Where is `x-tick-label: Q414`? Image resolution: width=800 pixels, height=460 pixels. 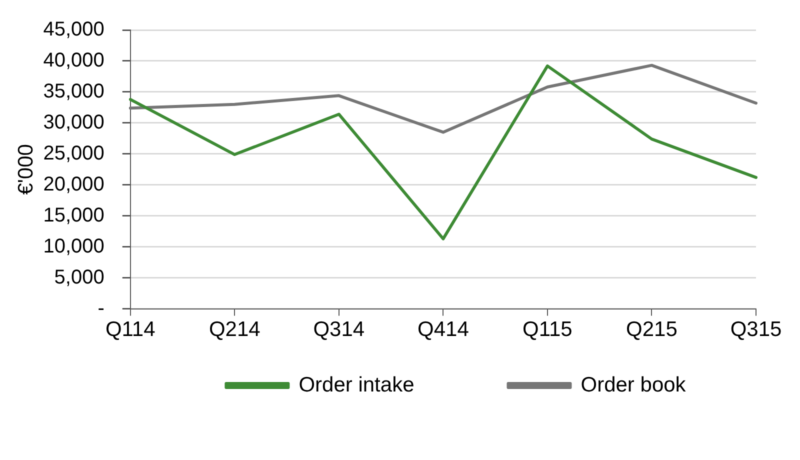
x-tick-label: Q414 is located at coordinates (444, 330).